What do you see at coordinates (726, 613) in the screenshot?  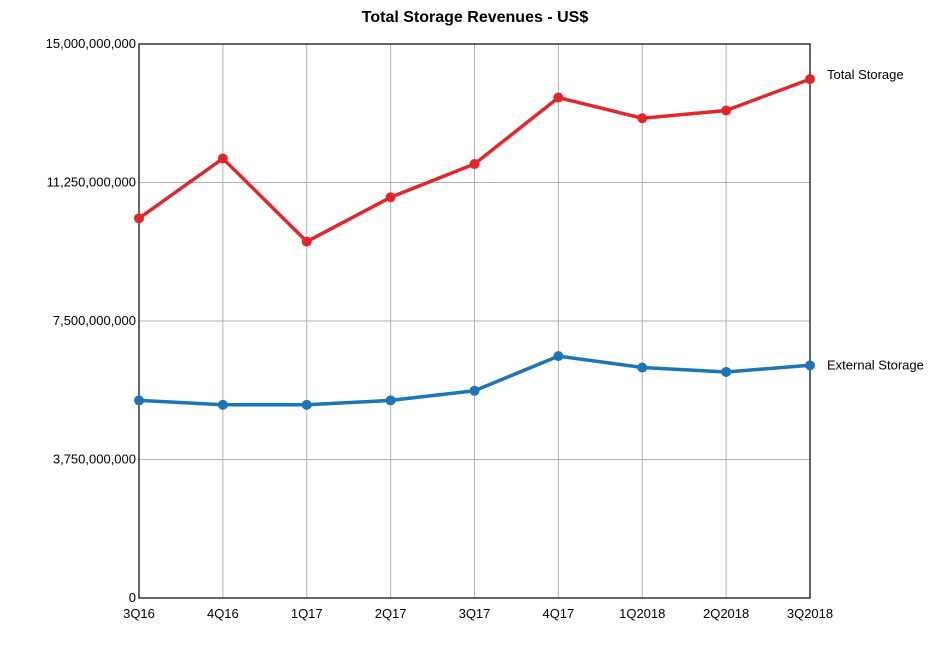 I see `x-tick-label: 2Q2018` at bounding box center [726, 613].